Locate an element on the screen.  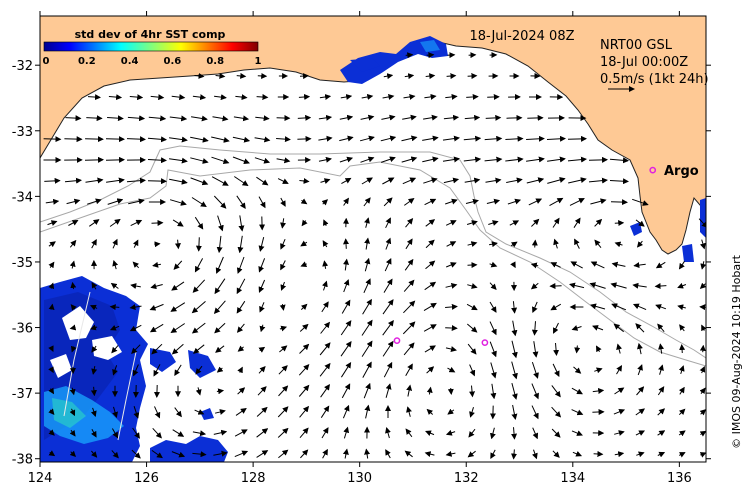
colorbar-gradient is located at coordinates (151, 46).